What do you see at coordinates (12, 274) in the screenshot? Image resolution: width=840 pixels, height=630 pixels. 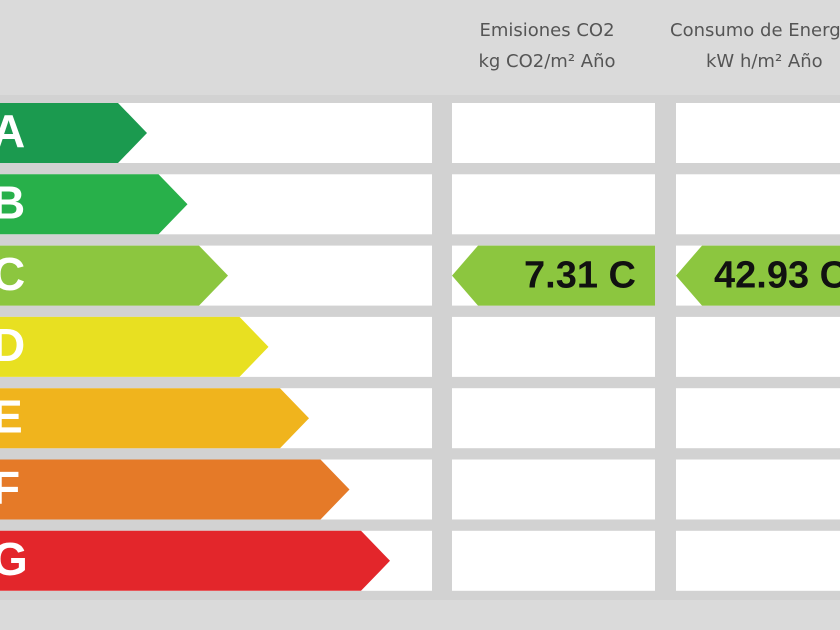 I see `rating-letter: C` at bounding box center [12, 274].